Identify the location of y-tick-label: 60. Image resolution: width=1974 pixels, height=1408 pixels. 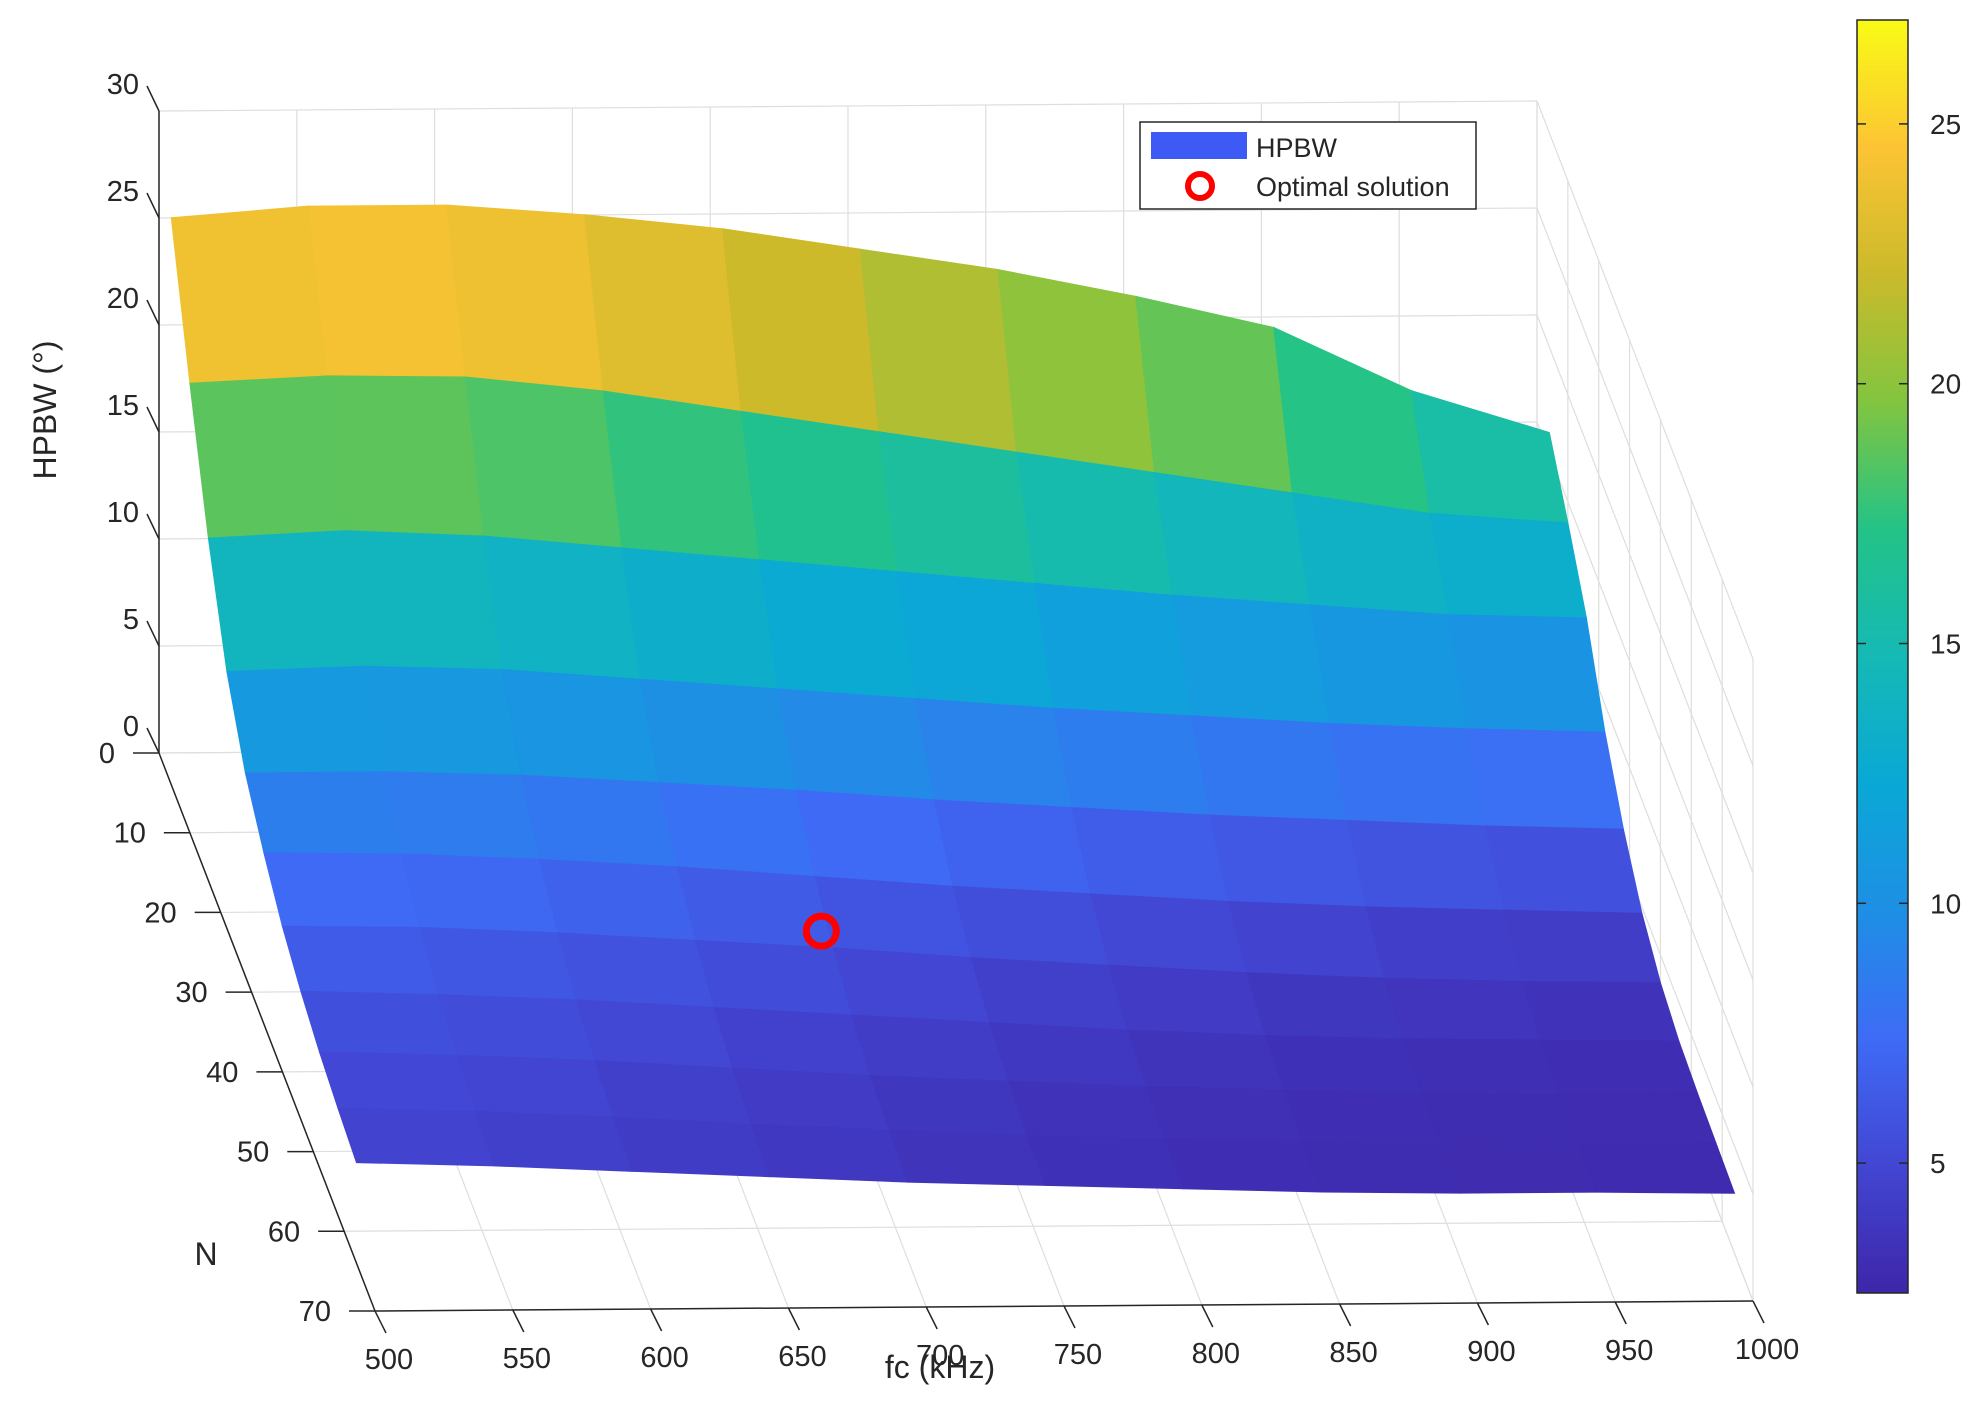
(284, 1232).